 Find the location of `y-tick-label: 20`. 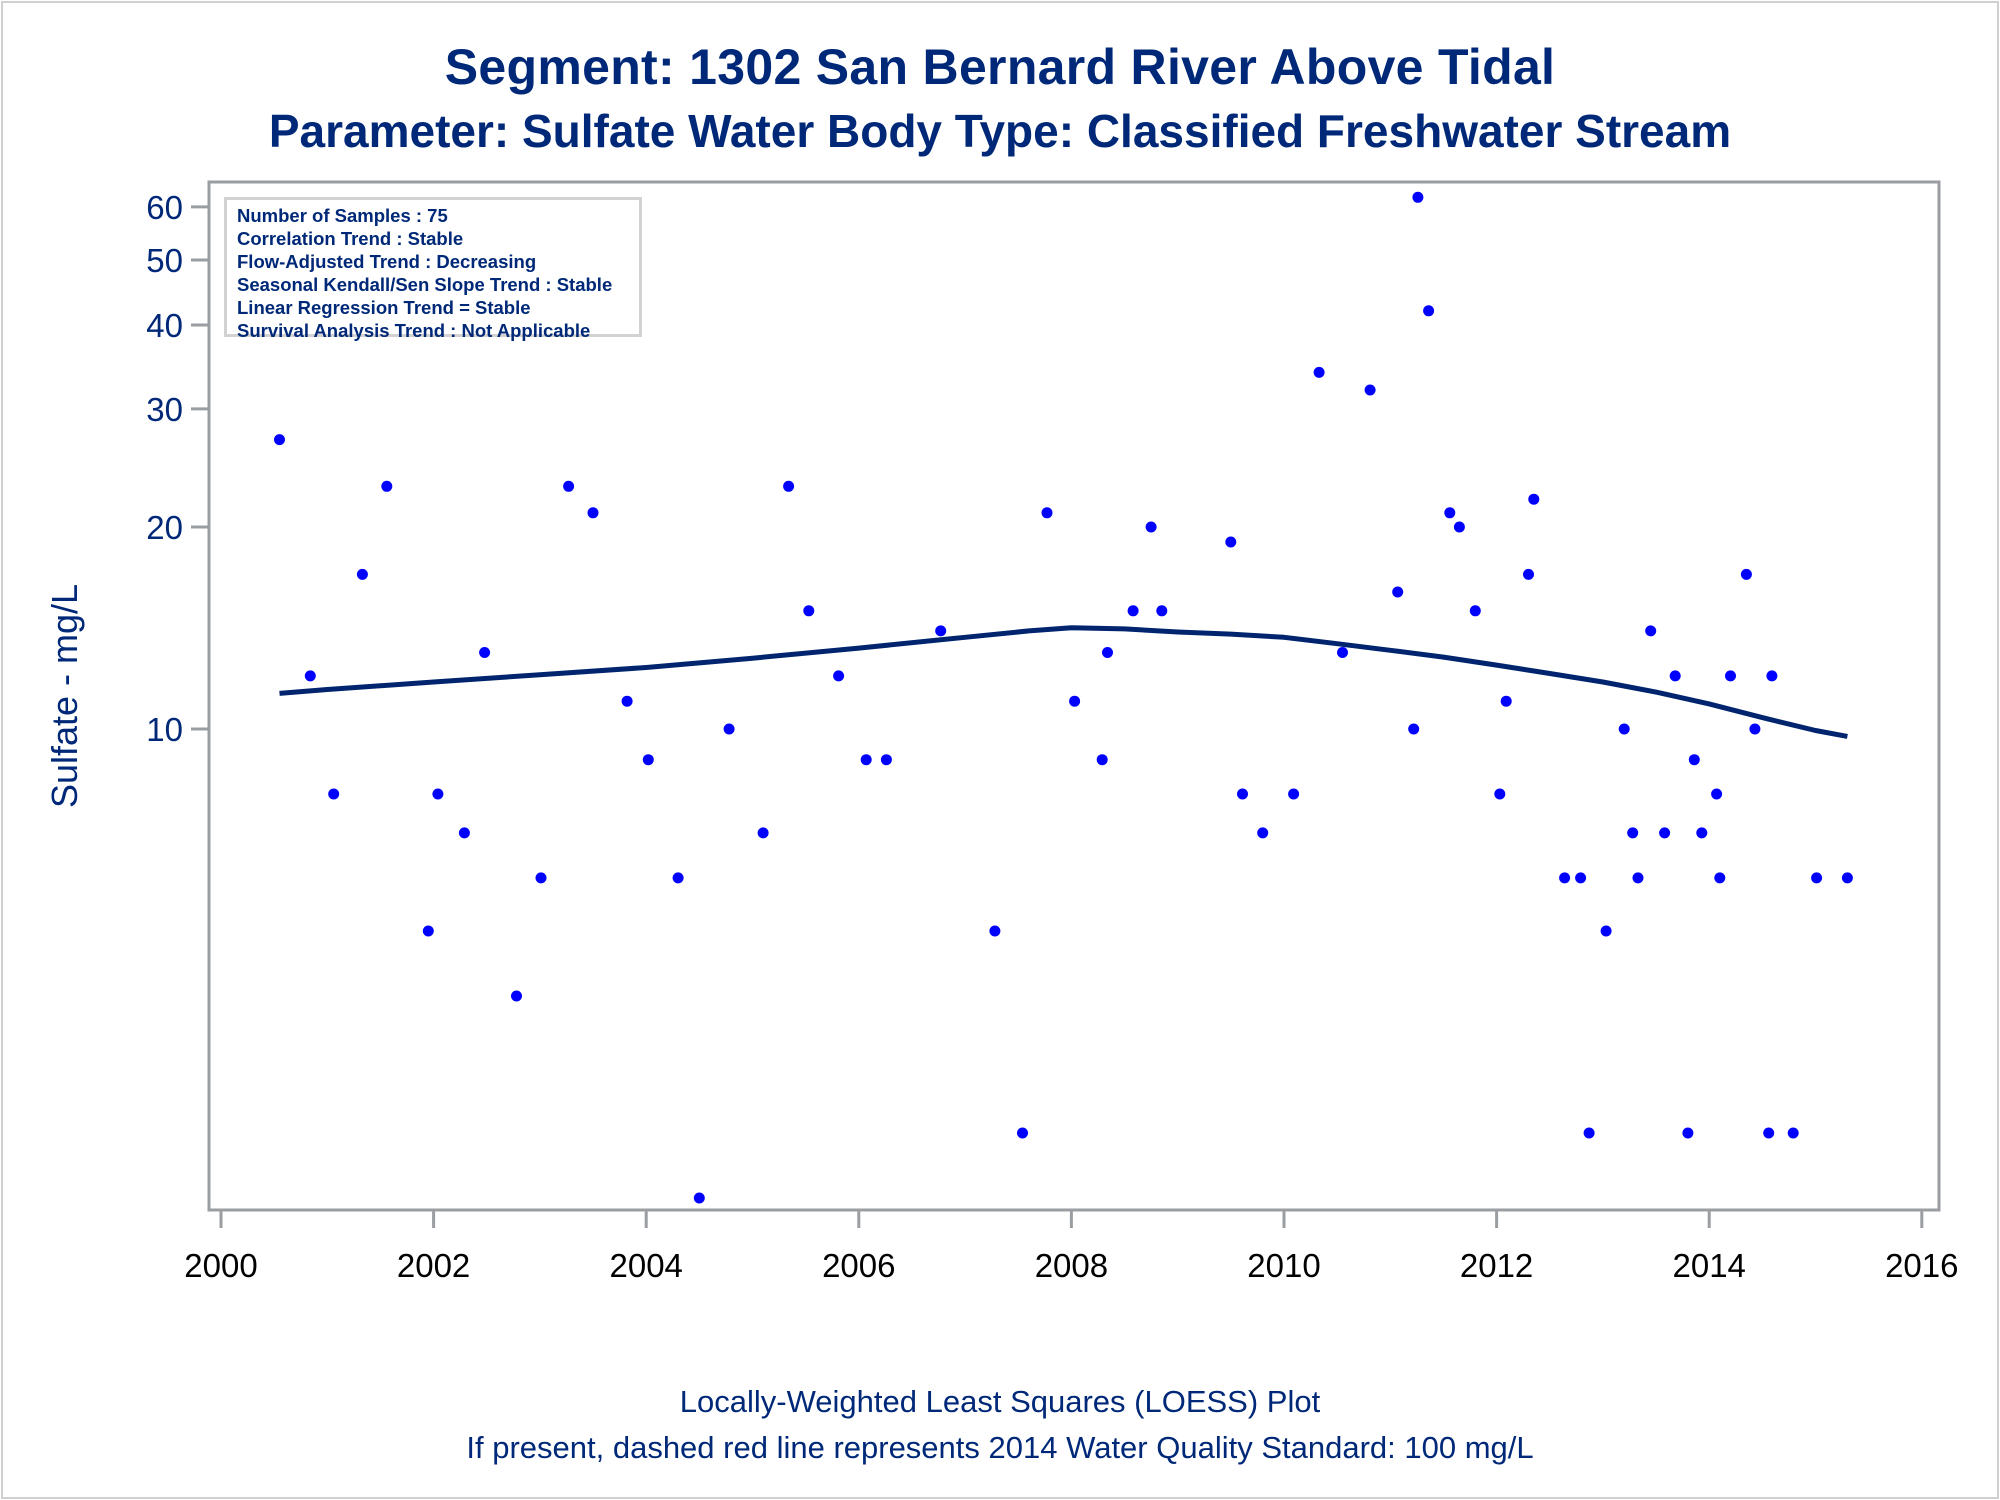

y-tick-label: 20 is located at coordinates (164, 527).